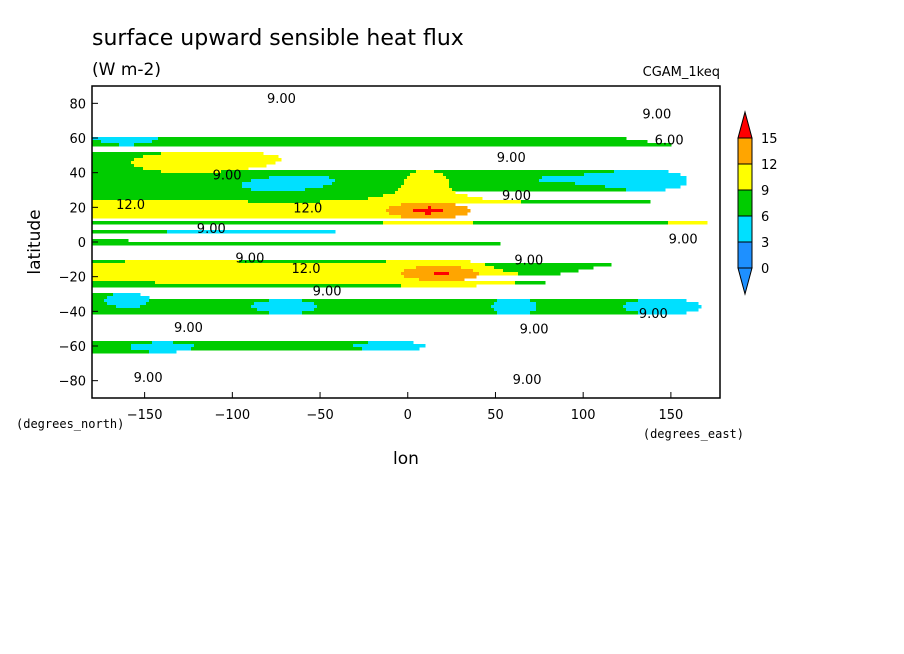 Image resolution: width=904 pixels, height=654 pixels. What do you see at coordinates (757, 203) in the screenshot?
I see `colorbar: 0 3 6 9 12 15` at bounding box center [757, 203].